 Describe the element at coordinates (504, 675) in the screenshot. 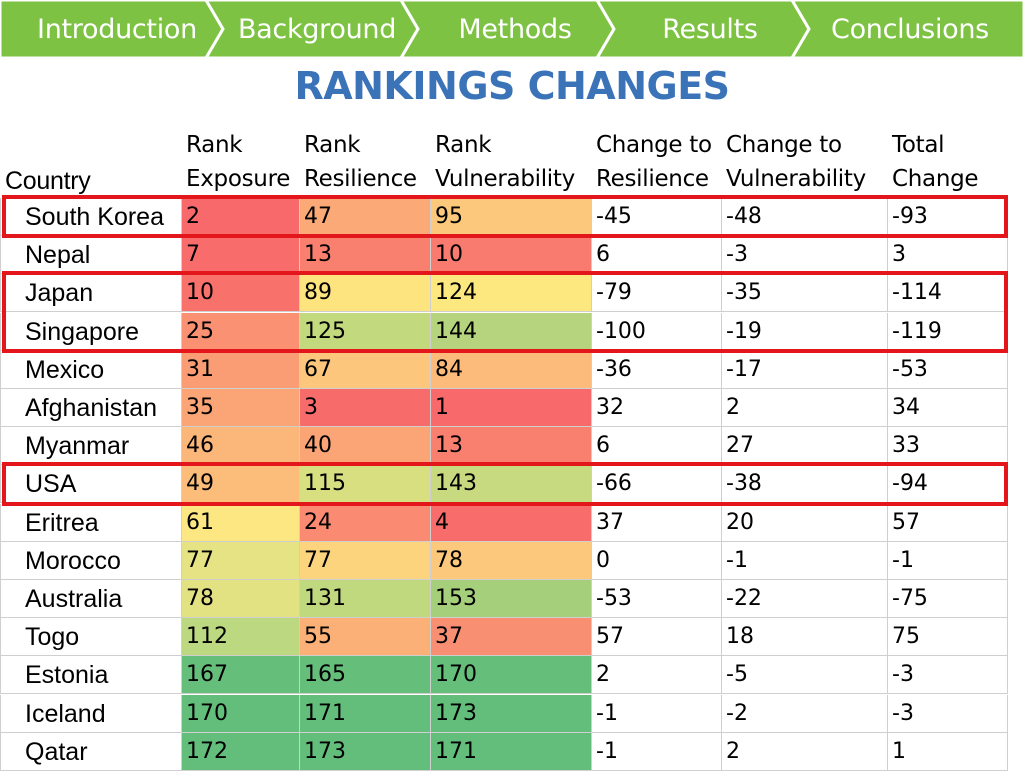

I see `table-row: Estonia 167 165 170 2 -5 -3` at that location.